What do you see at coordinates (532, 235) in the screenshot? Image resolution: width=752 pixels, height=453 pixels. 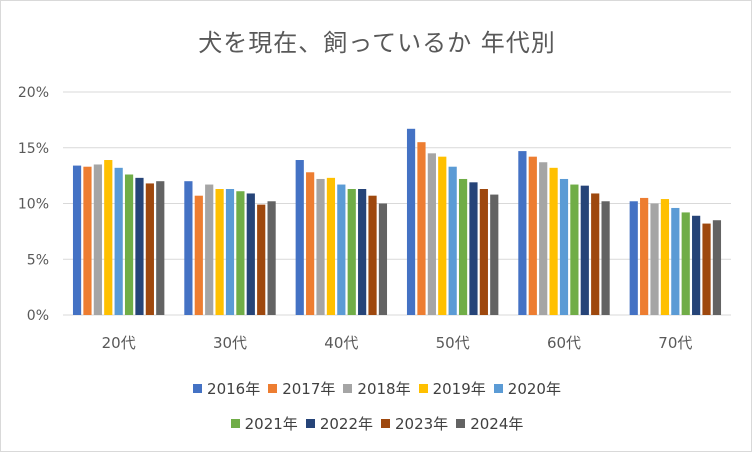 I see `bar-60代-2017年` at bounding box center [532, 235].